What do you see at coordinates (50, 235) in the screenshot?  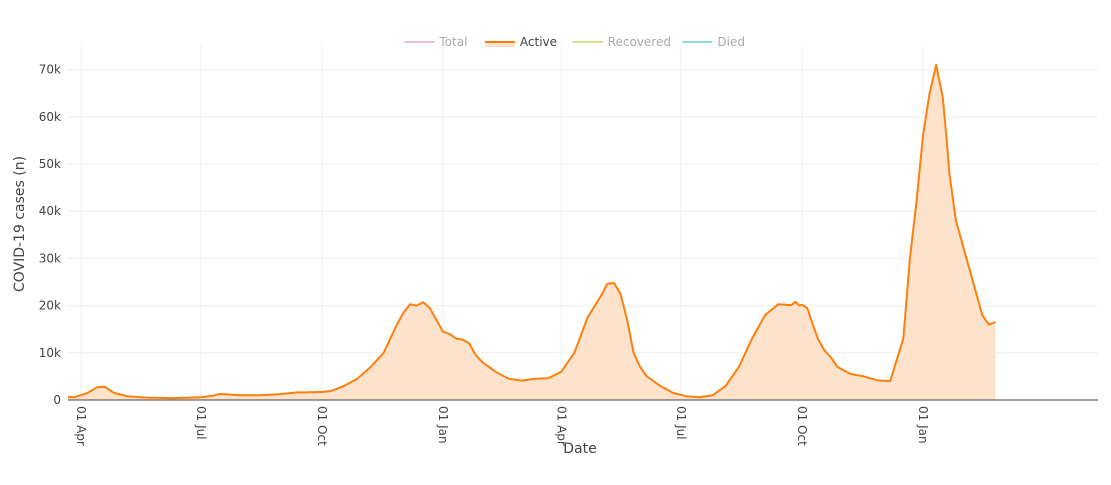 I see `y-axis-tick-labels: 0 10k 20k 30k 40k 50k 60k 70k` at bounding box center [50, 235].